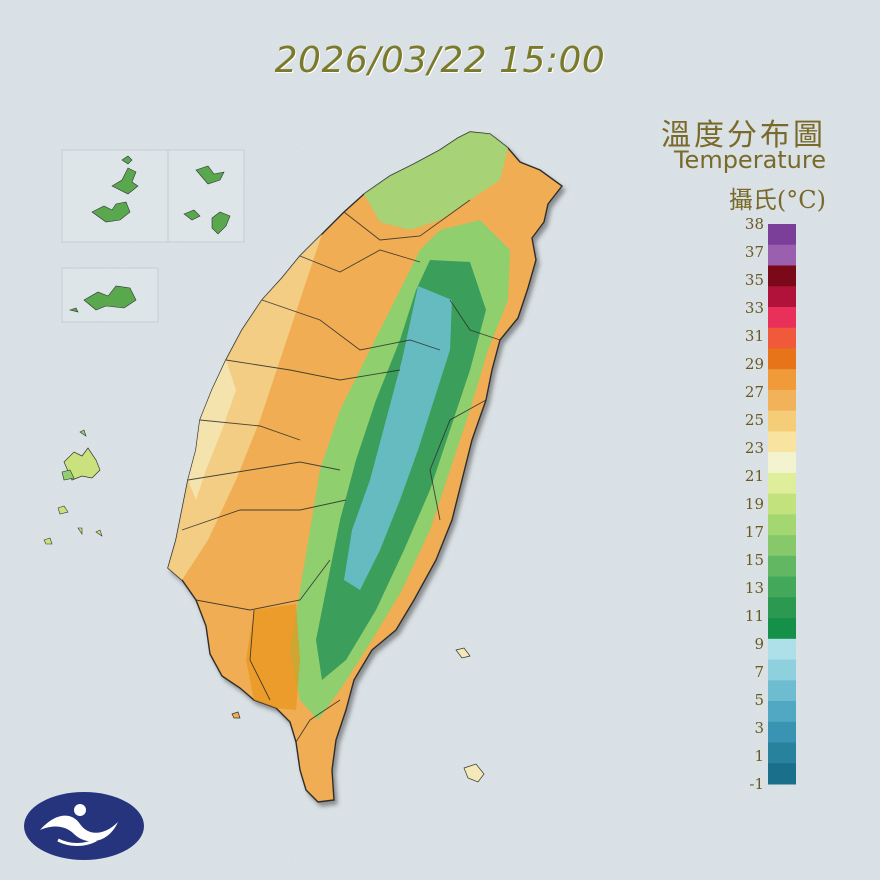  I want to click on legend-label: 17, so click(754, 532).